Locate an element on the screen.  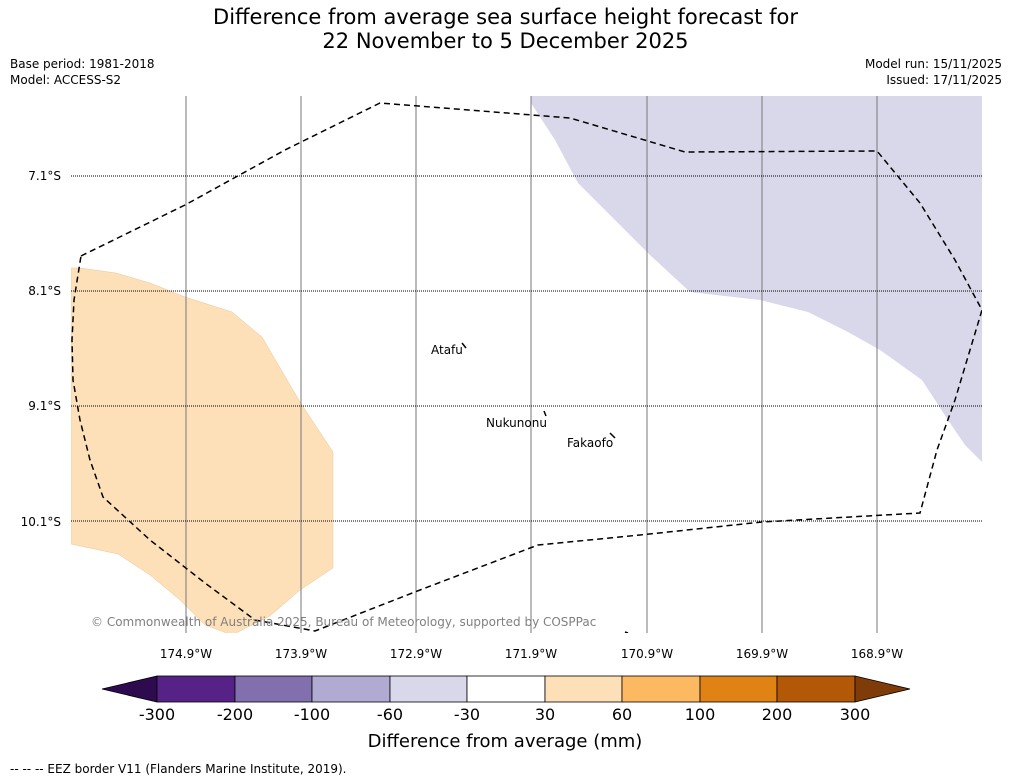
lat-label: 7.1°S is located at coordinates (44, 176).